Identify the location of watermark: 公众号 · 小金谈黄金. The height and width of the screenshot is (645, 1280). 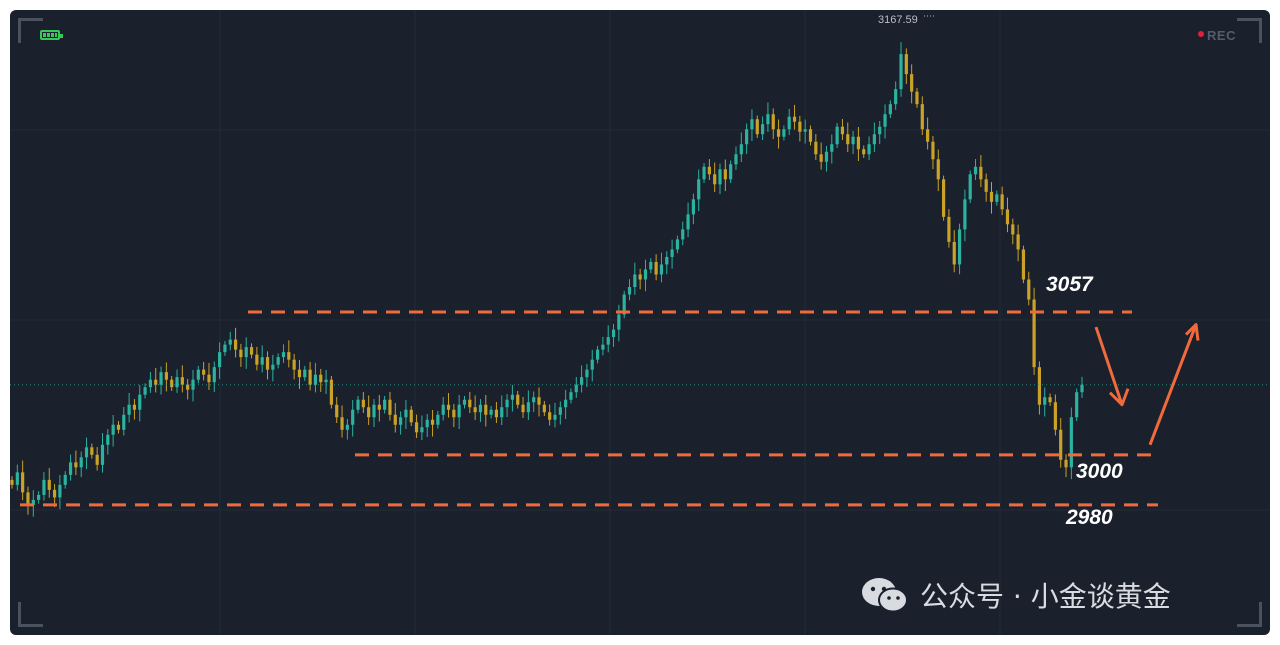
(1015, 595).